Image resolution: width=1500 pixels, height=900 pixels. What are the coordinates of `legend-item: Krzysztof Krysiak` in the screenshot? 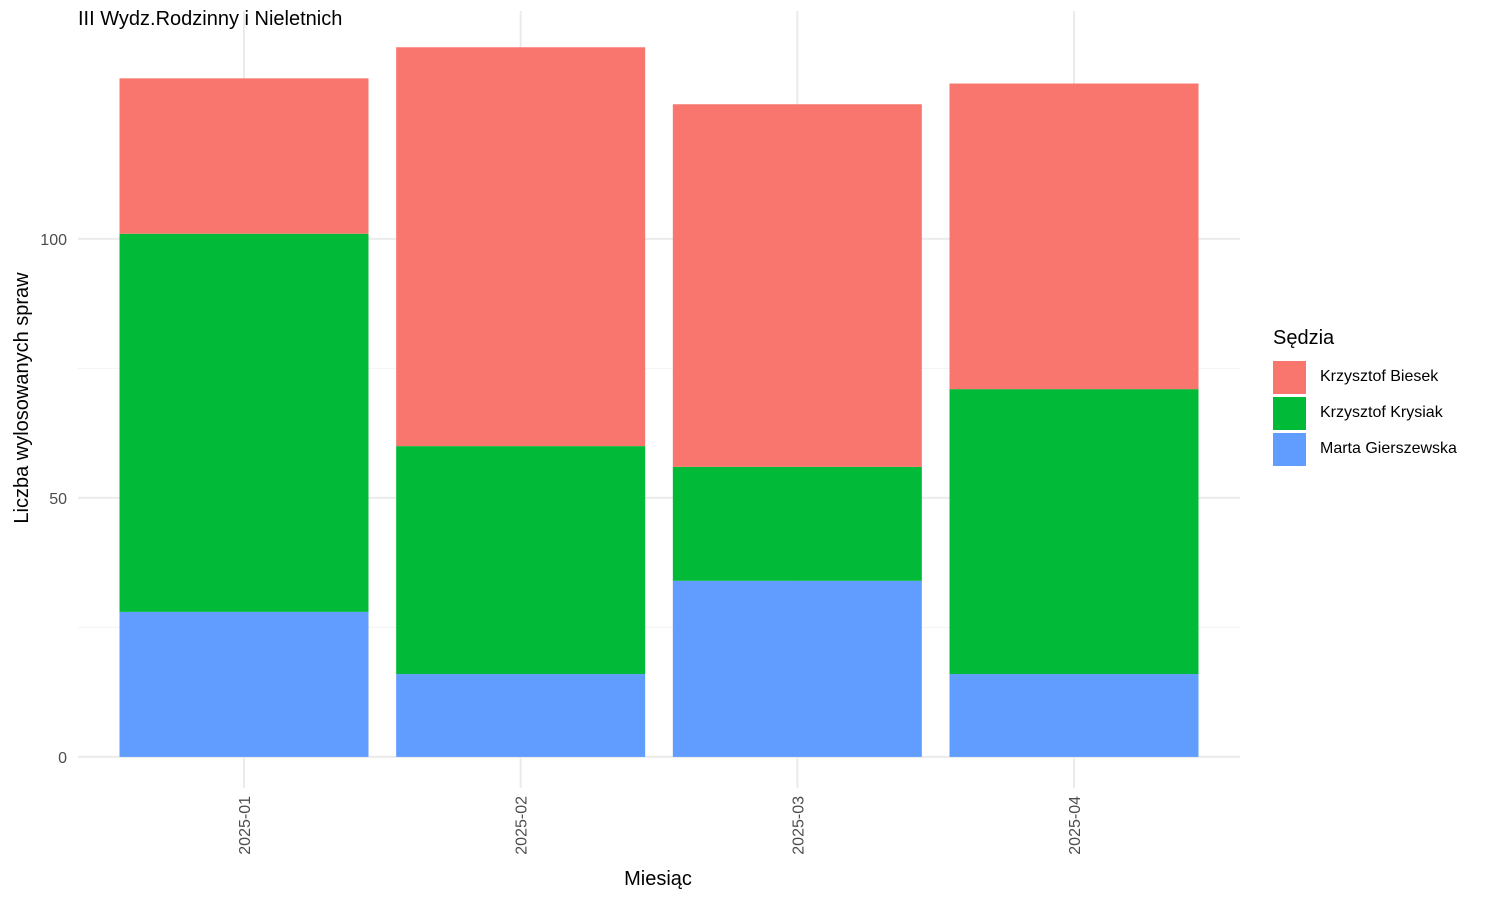 It's located at (1365, 413).